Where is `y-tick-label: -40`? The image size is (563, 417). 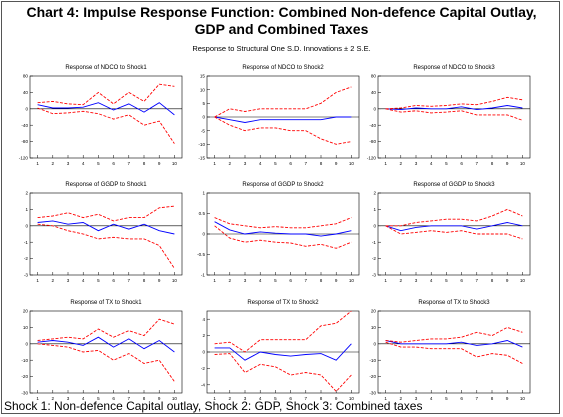 y-tick-label: -40 is located at coordinates (24, 125).